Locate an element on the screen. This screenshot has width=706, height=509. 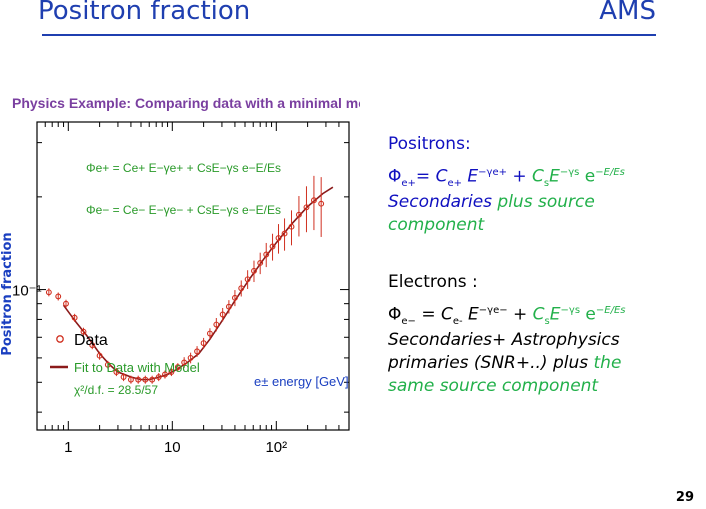
positron-line-secondaries: Secondaries plus source is located at coordinates (491, 202).